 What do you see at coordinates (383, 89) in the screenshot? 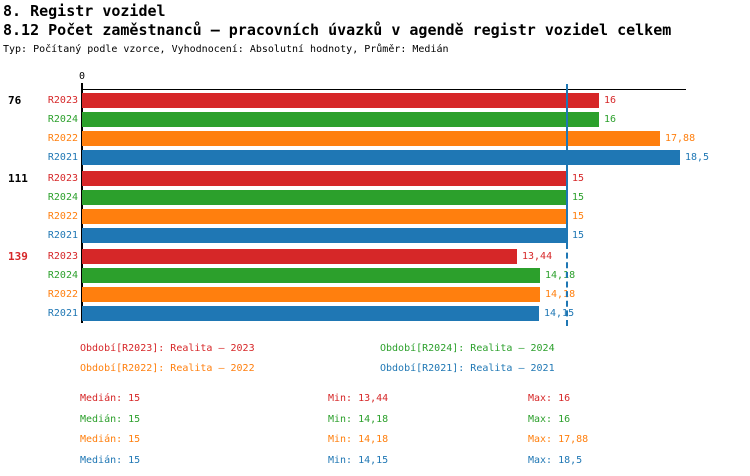
I see `axis-horizontal-line` at bounding box center [383, 89].